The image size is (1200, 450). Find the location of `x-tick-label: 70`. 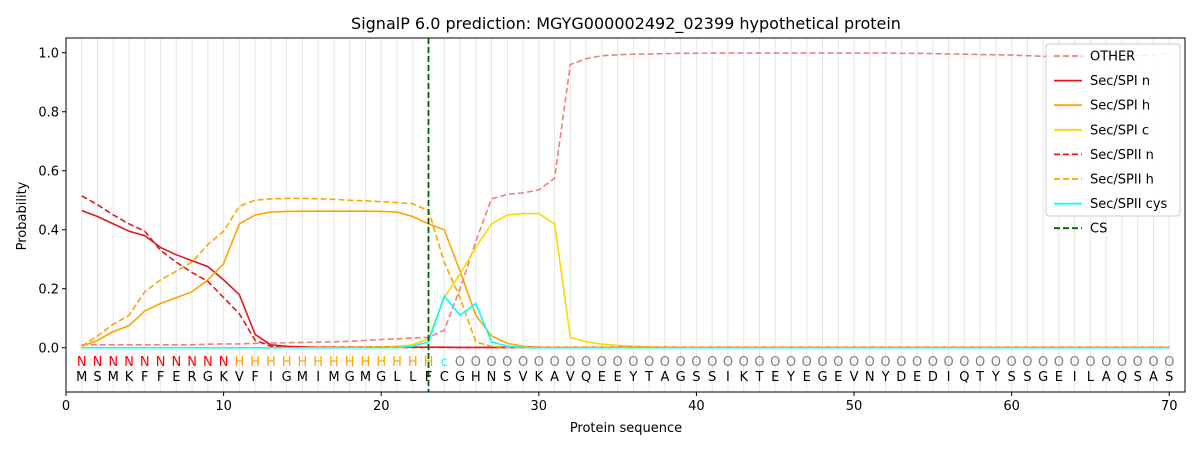

x-tick-label: 70 is located at coordinates (1169, 406).